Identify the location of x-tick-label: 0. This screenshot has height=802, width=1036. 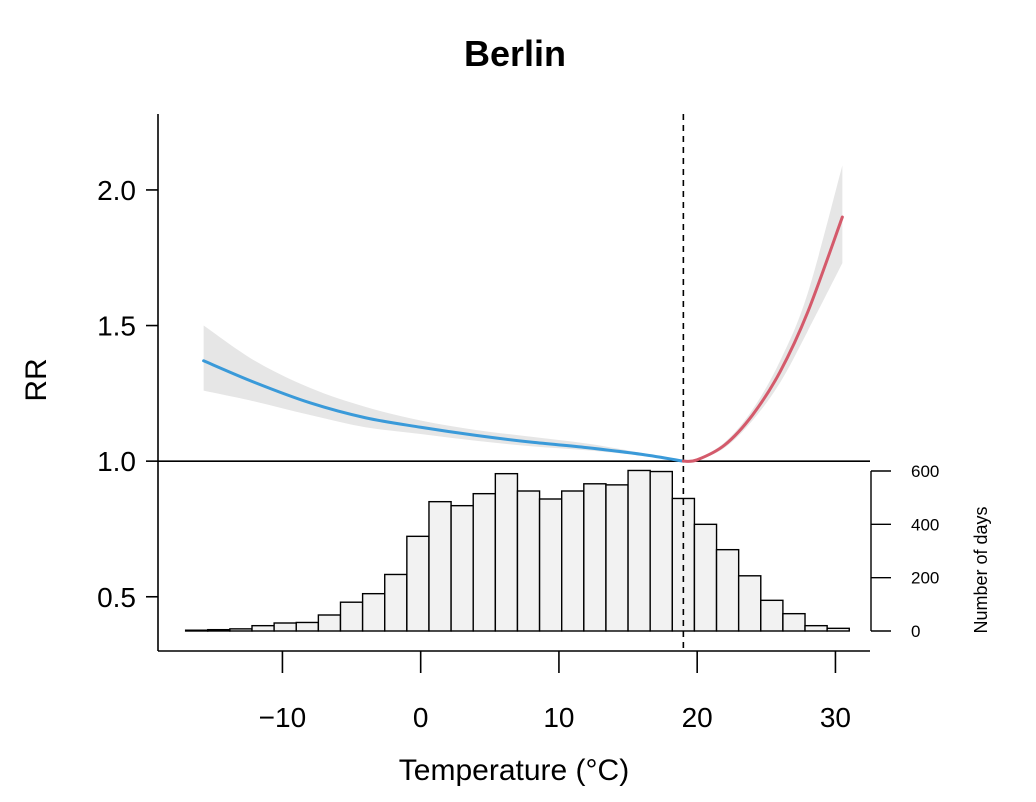
(421, 717).